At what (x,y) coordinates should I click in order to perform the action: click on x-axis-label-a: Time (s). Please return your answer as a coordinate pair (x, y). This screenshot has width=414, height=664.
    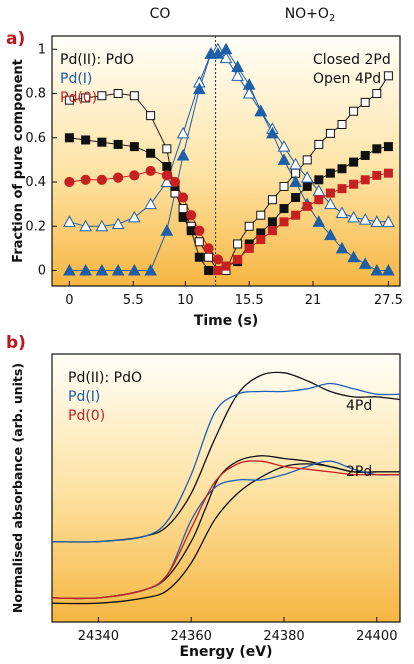
    Looking at the image, I should click on (226, 321).